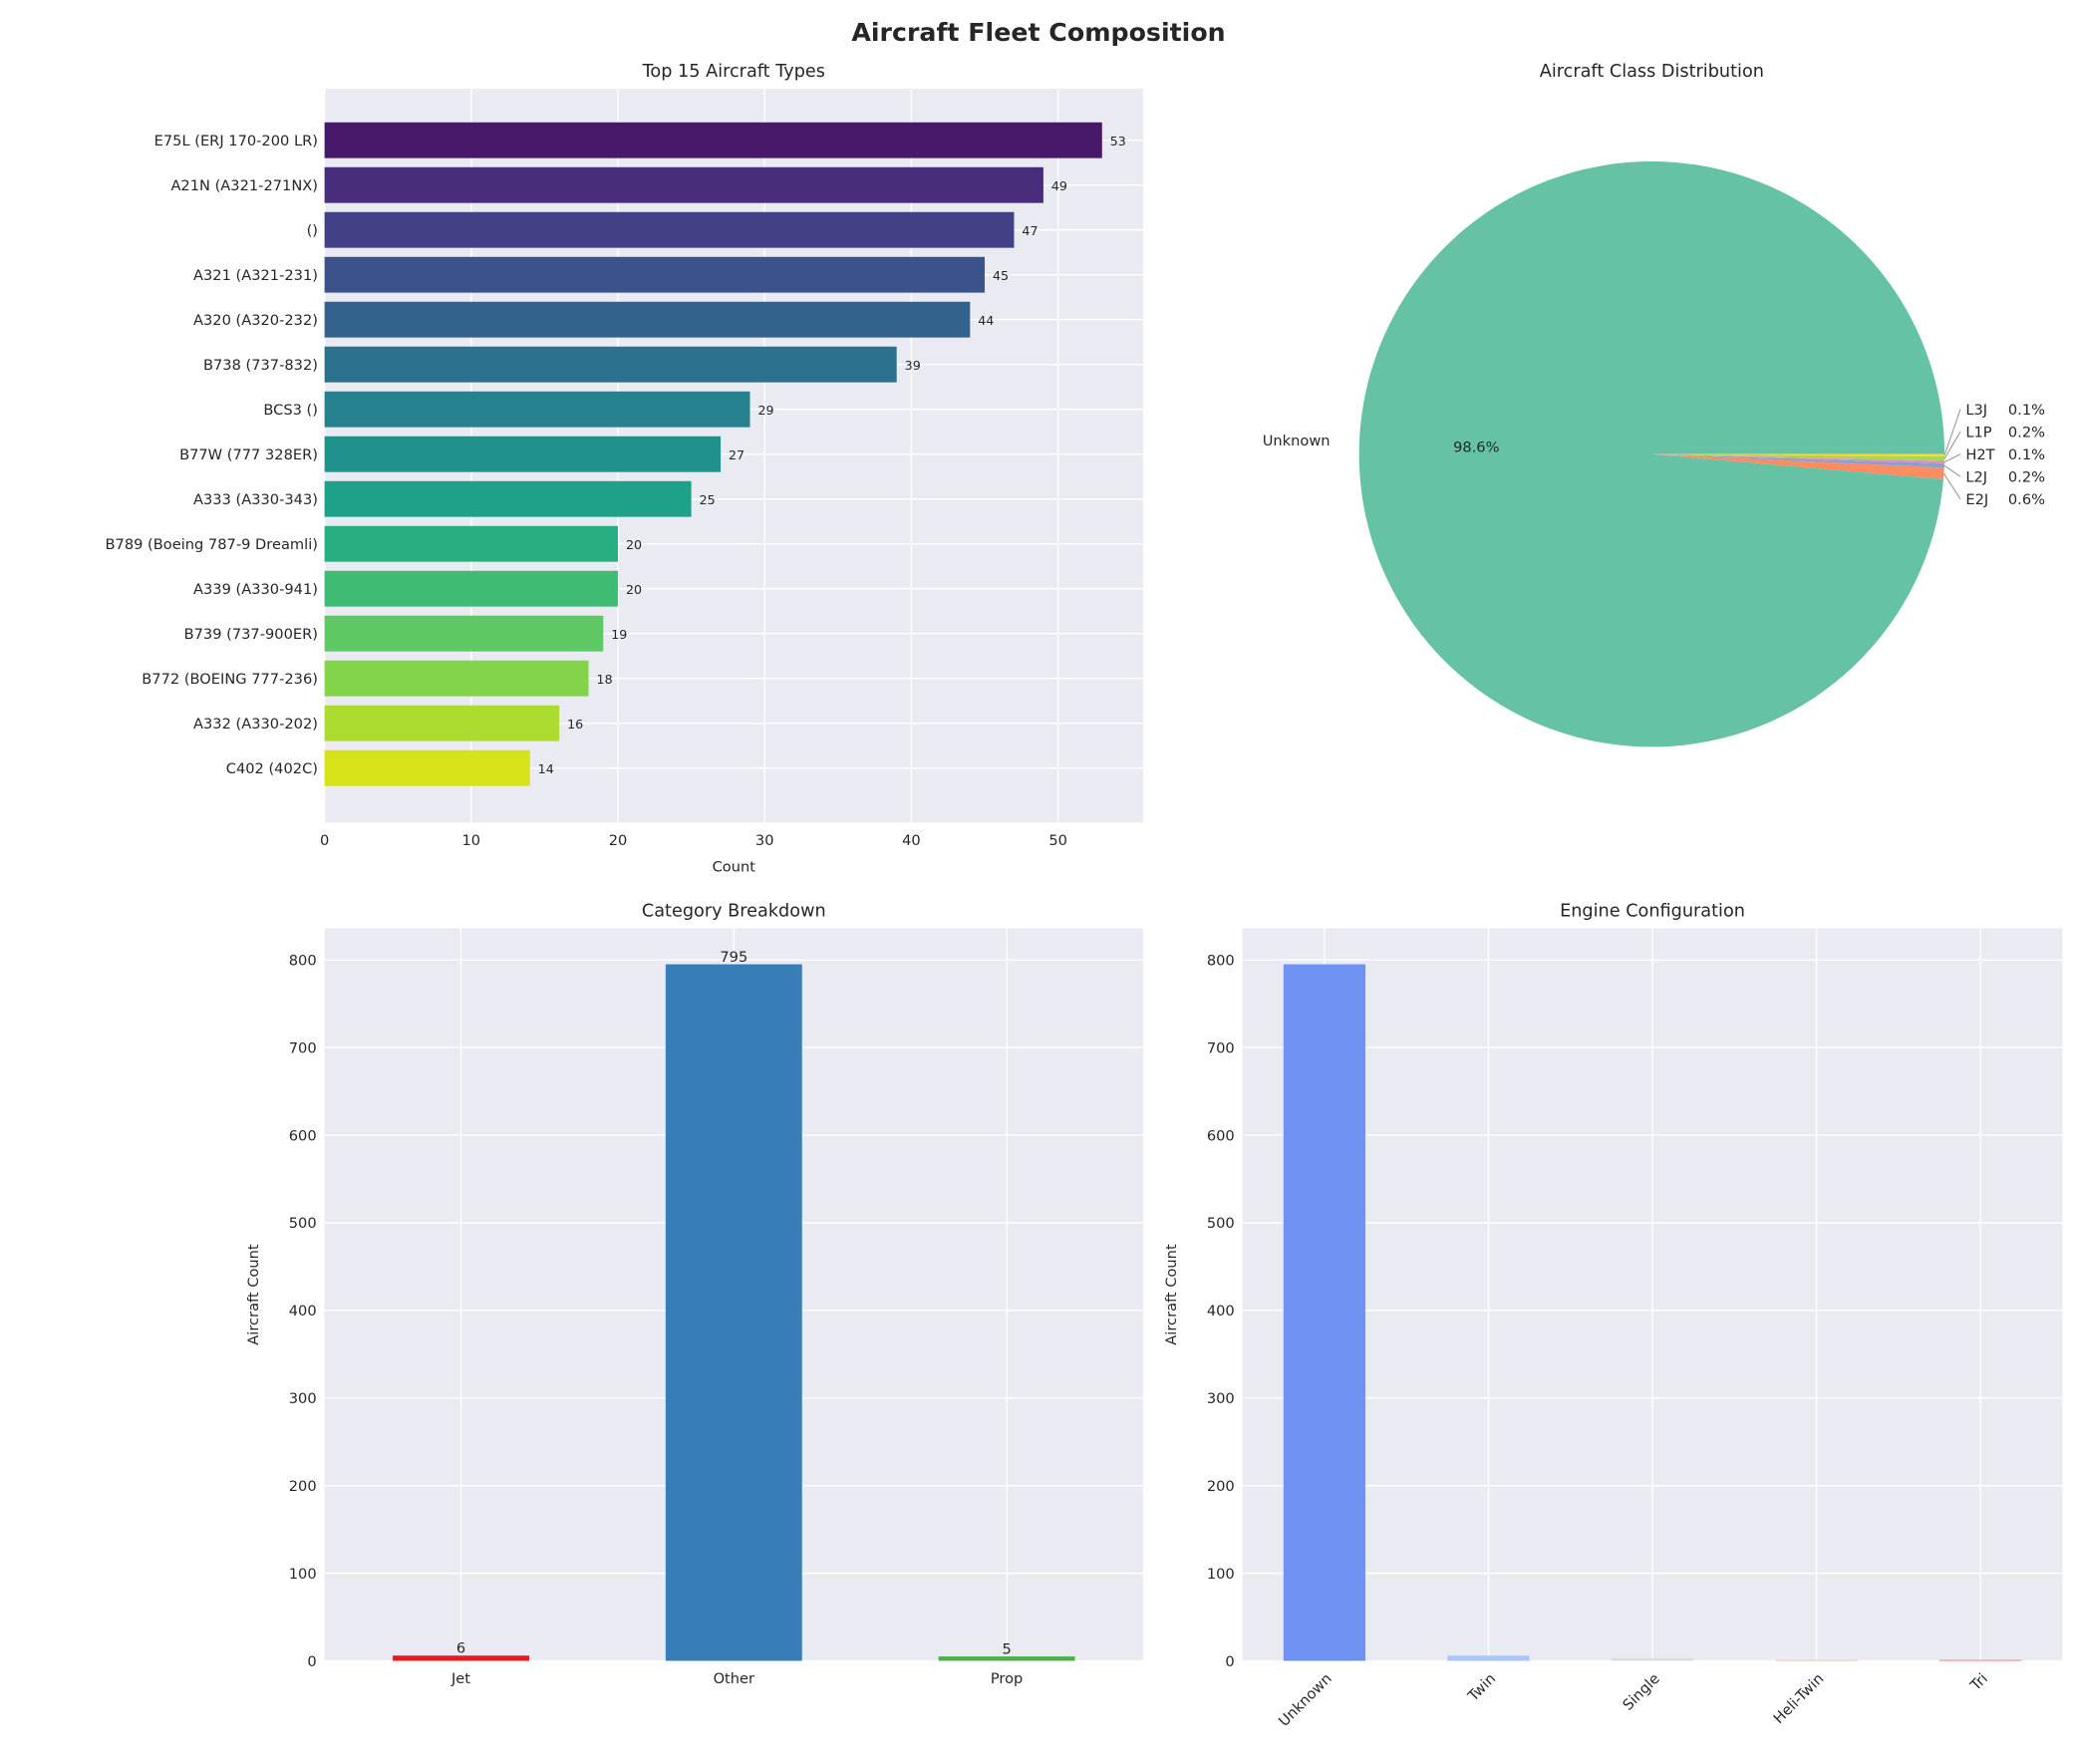  I want to click on y-tick-label: (), so click(312, 230).